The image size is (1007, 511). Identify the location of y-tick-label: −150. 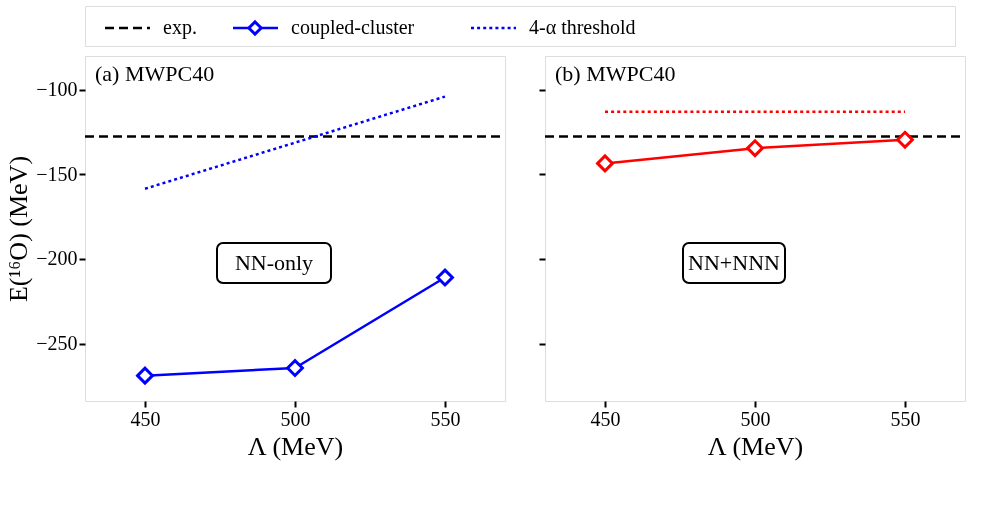
(57, 173).